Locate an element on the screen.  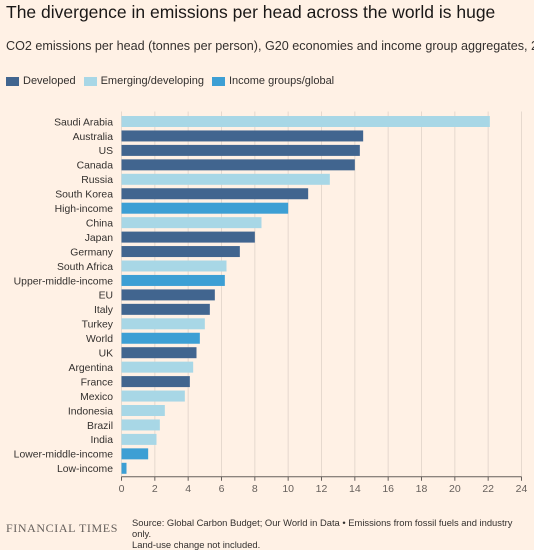
legend-label-developed: Developed is located at coordinates (49, 81).